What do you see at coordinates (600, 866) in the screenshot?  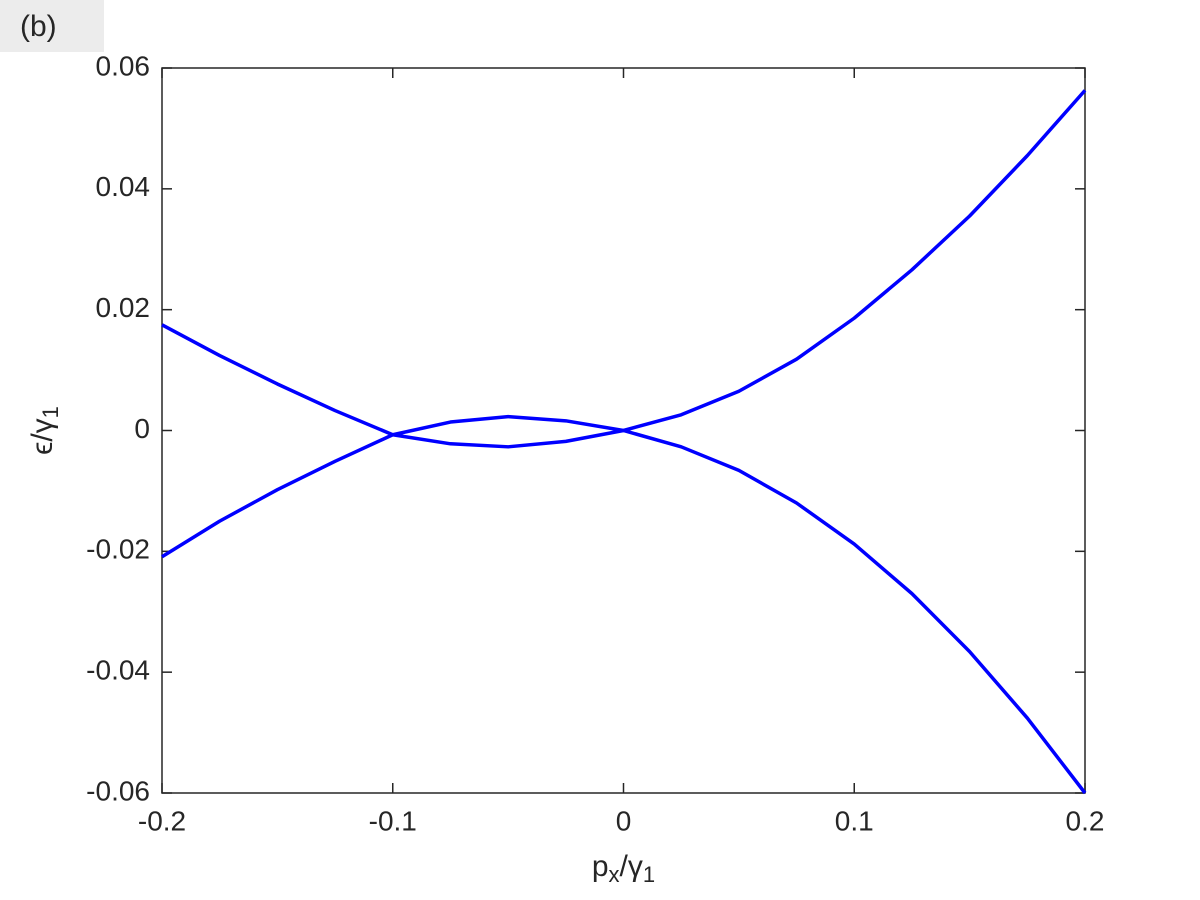 I see `x-axis-label-part: p` at bounding box center [600, 866].